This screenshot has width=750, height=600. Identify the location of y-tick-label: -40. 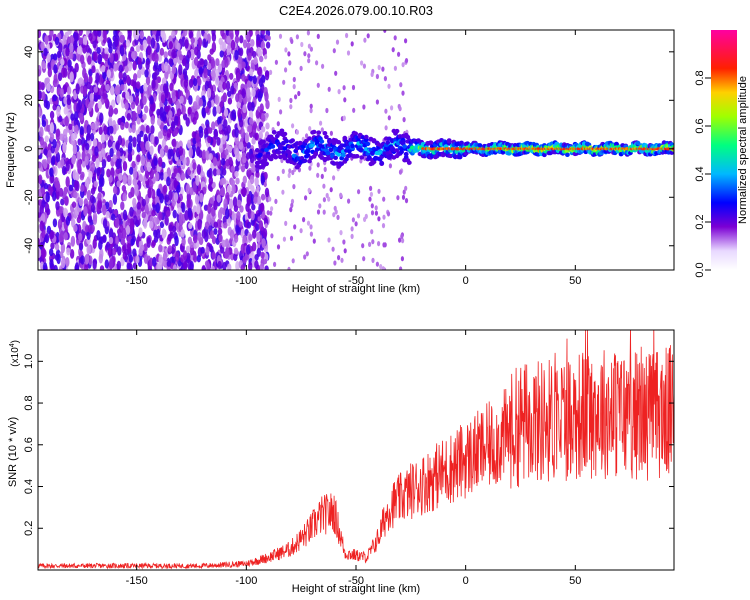
(29, 246).